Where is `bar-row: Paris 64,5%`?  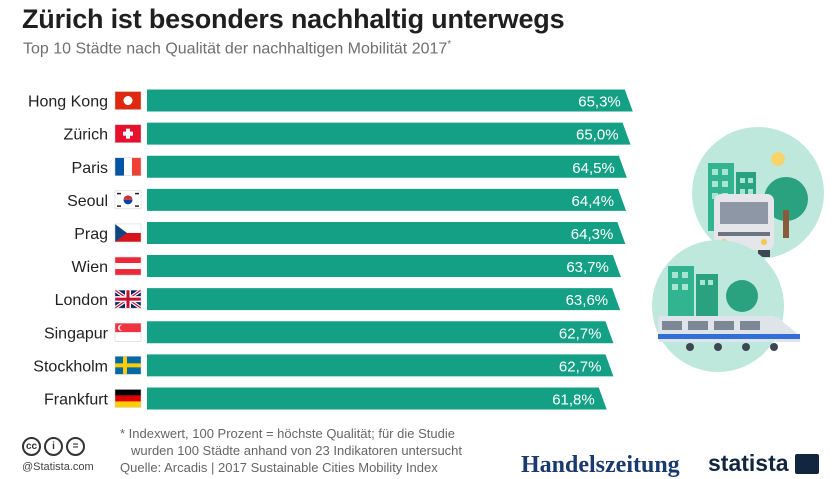
bar-row: Paris 64,5% is located at coordinates (349, 166).